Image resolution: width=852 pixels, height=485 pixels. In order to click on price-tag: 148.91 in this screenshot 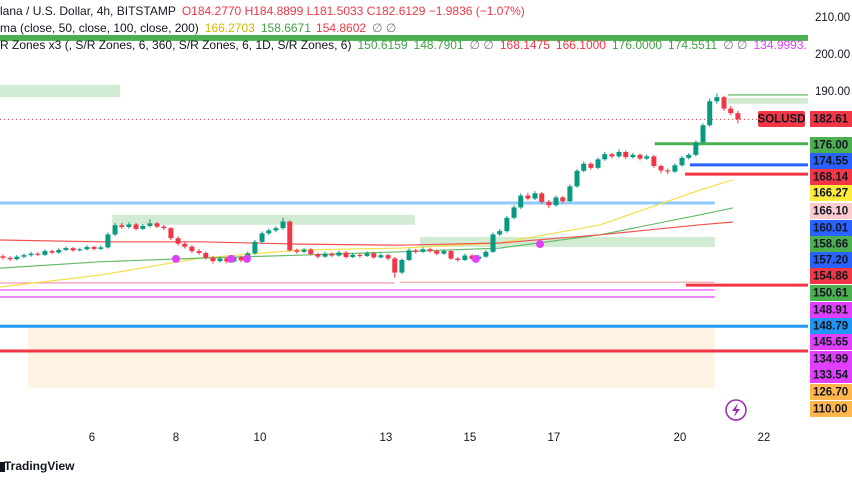, I will do `click(831, 311)`.